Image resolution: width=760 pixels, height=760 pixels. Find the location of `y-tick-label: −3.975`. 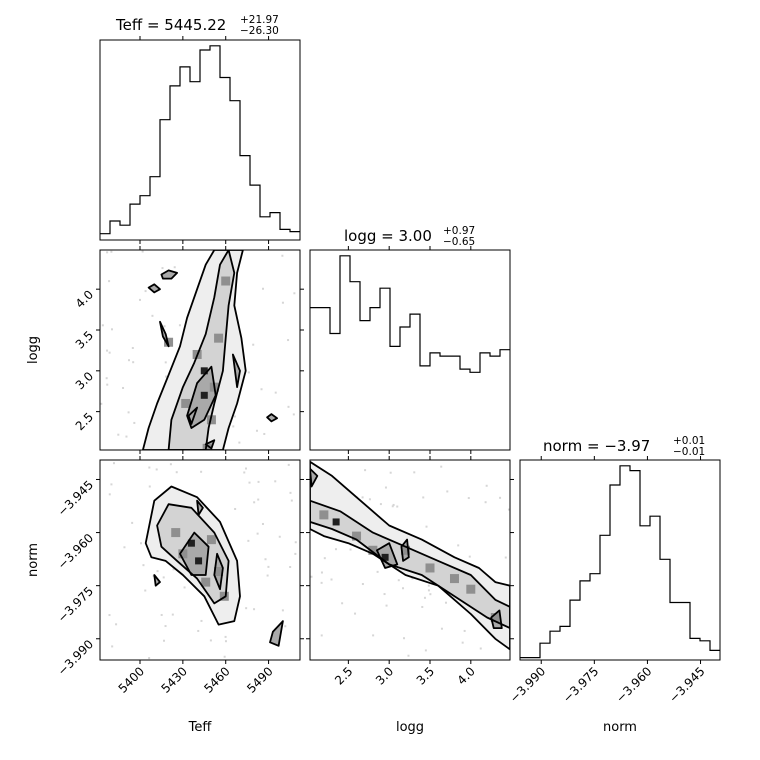

y-tick-label: −3.975 is located at coordinates (75, 604).